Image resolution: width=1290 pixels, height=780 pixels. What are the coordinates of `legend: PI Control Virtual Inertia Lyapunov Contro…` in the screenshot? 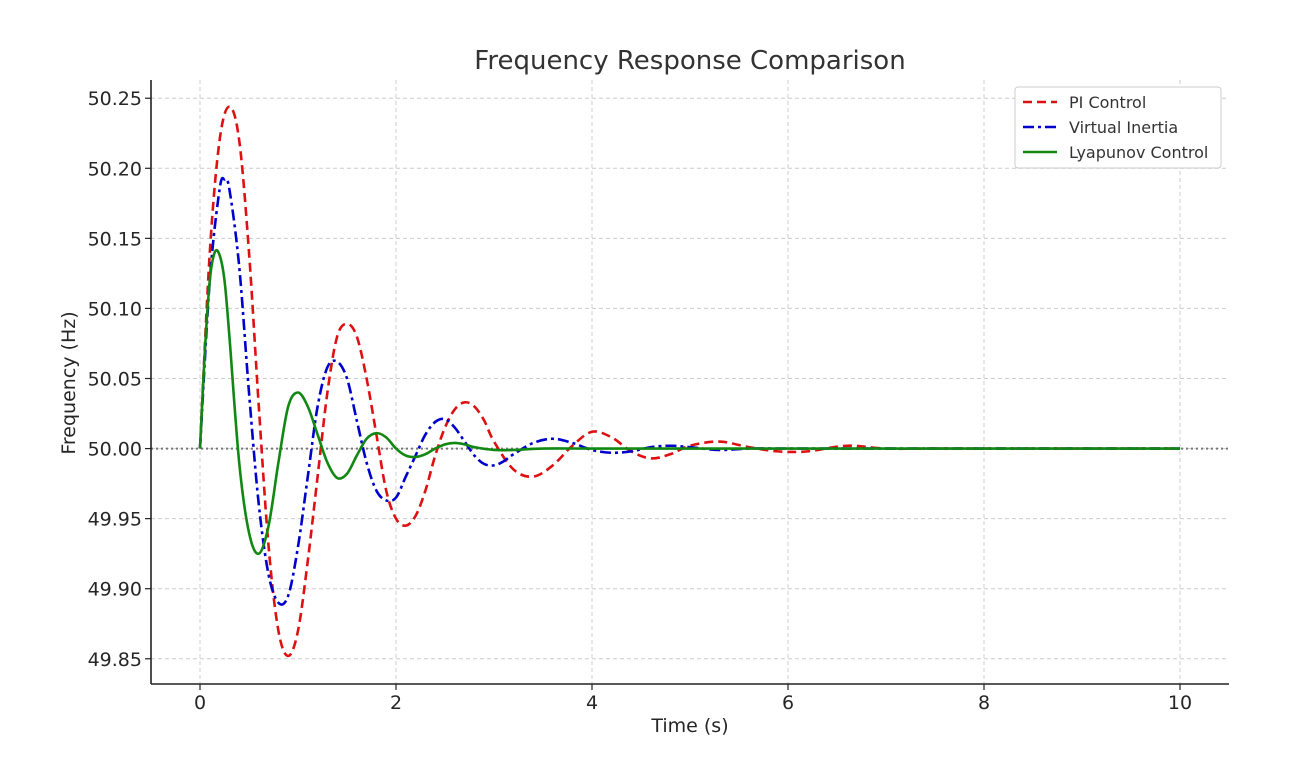 It's located at (1118, 127).